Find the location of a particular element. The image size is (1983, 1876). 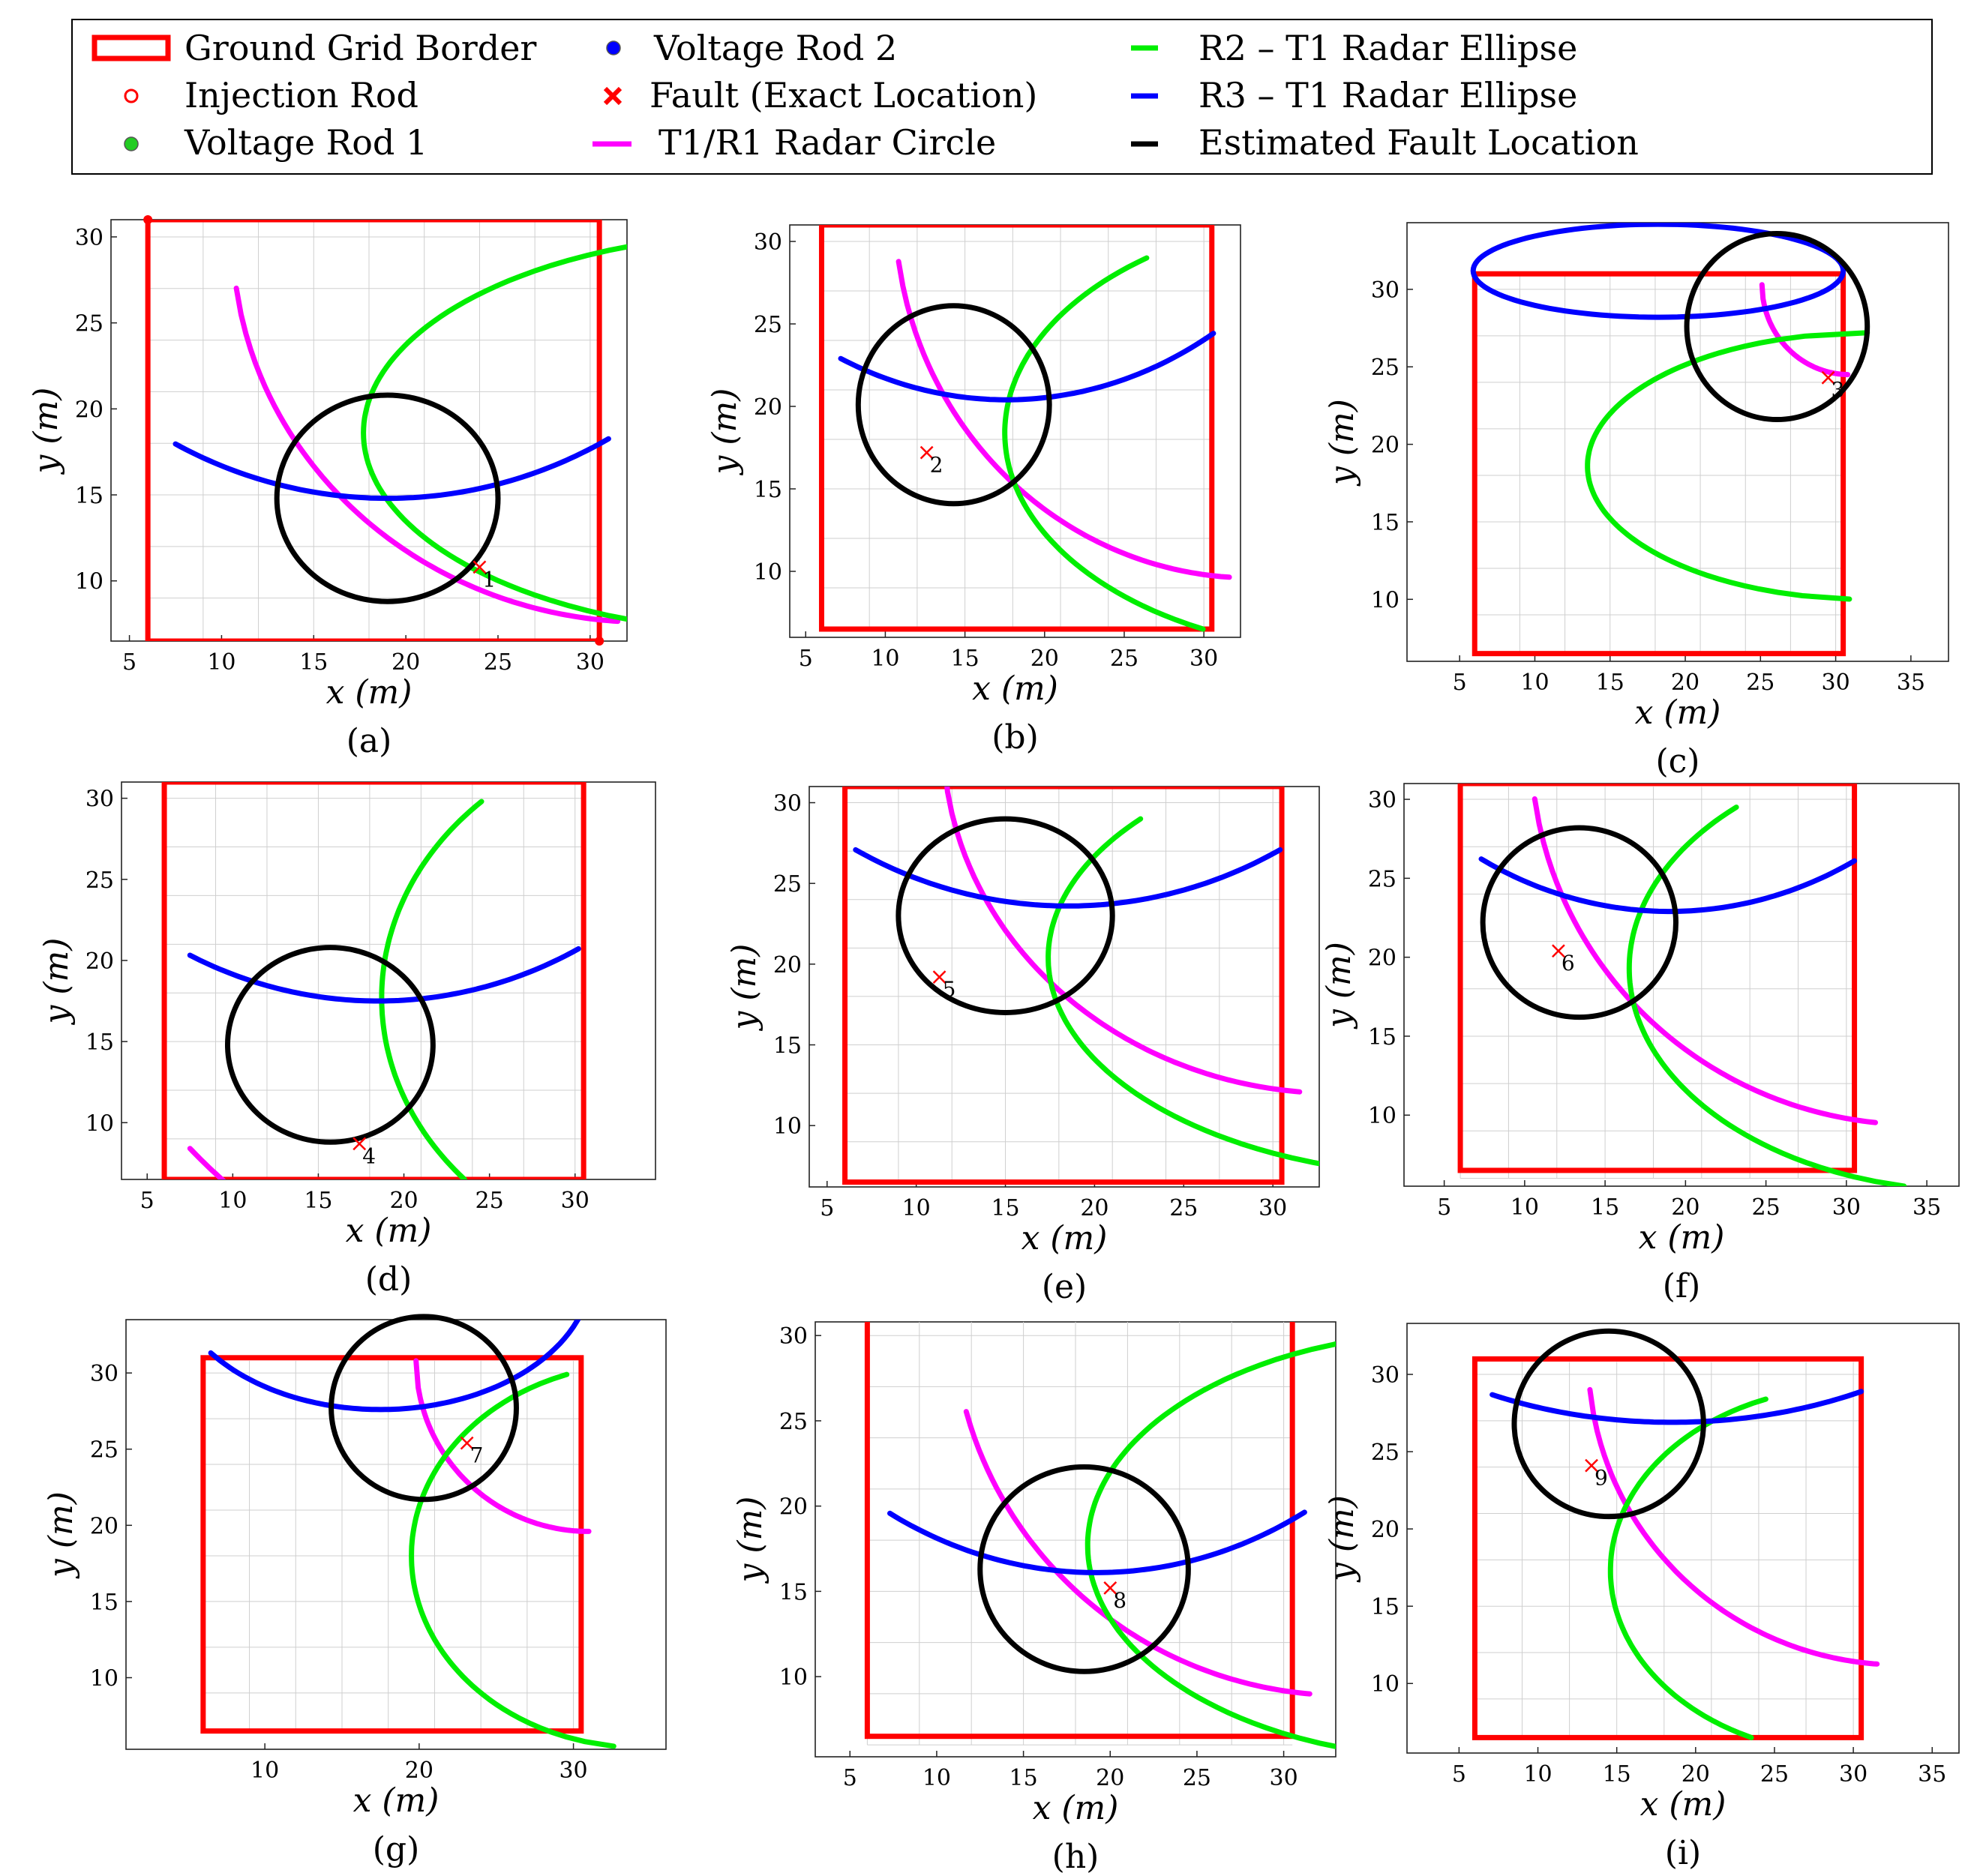

panel-e: 5 10 15 20 25 30 10 15 20 25 30 5 x (m) y (m) (e) is located at coordinates (1022, 1046).